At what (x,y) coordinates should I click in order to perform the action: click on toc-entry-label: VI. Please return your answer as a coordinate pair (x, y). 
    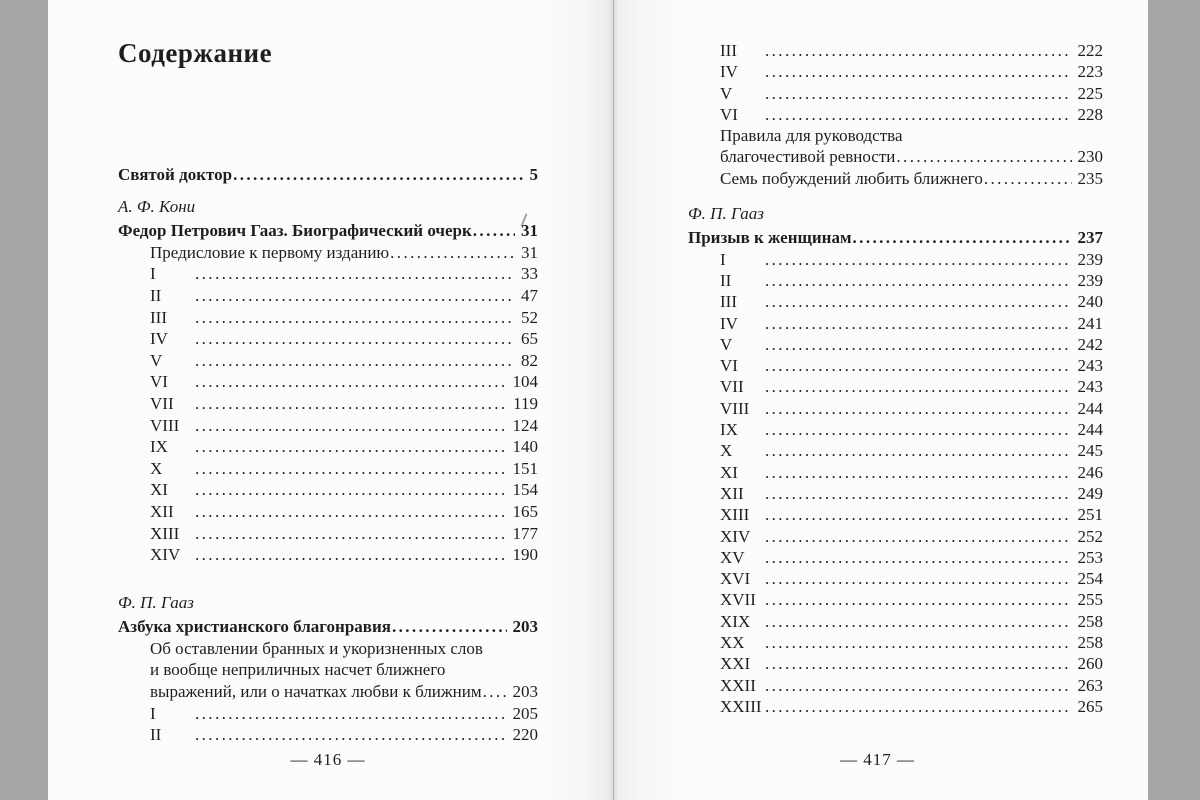
    Looking at the image, I should click on (729, 114).